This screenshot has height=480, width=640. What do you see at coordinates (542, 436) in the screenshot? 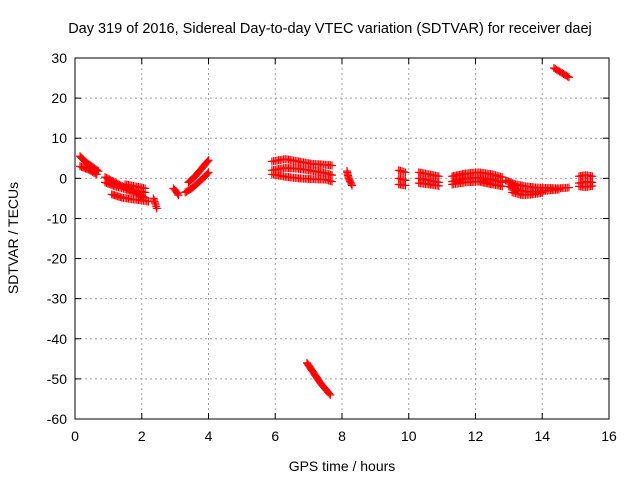
I see `x-tick-label: 14` at bounding box center [542, 436].